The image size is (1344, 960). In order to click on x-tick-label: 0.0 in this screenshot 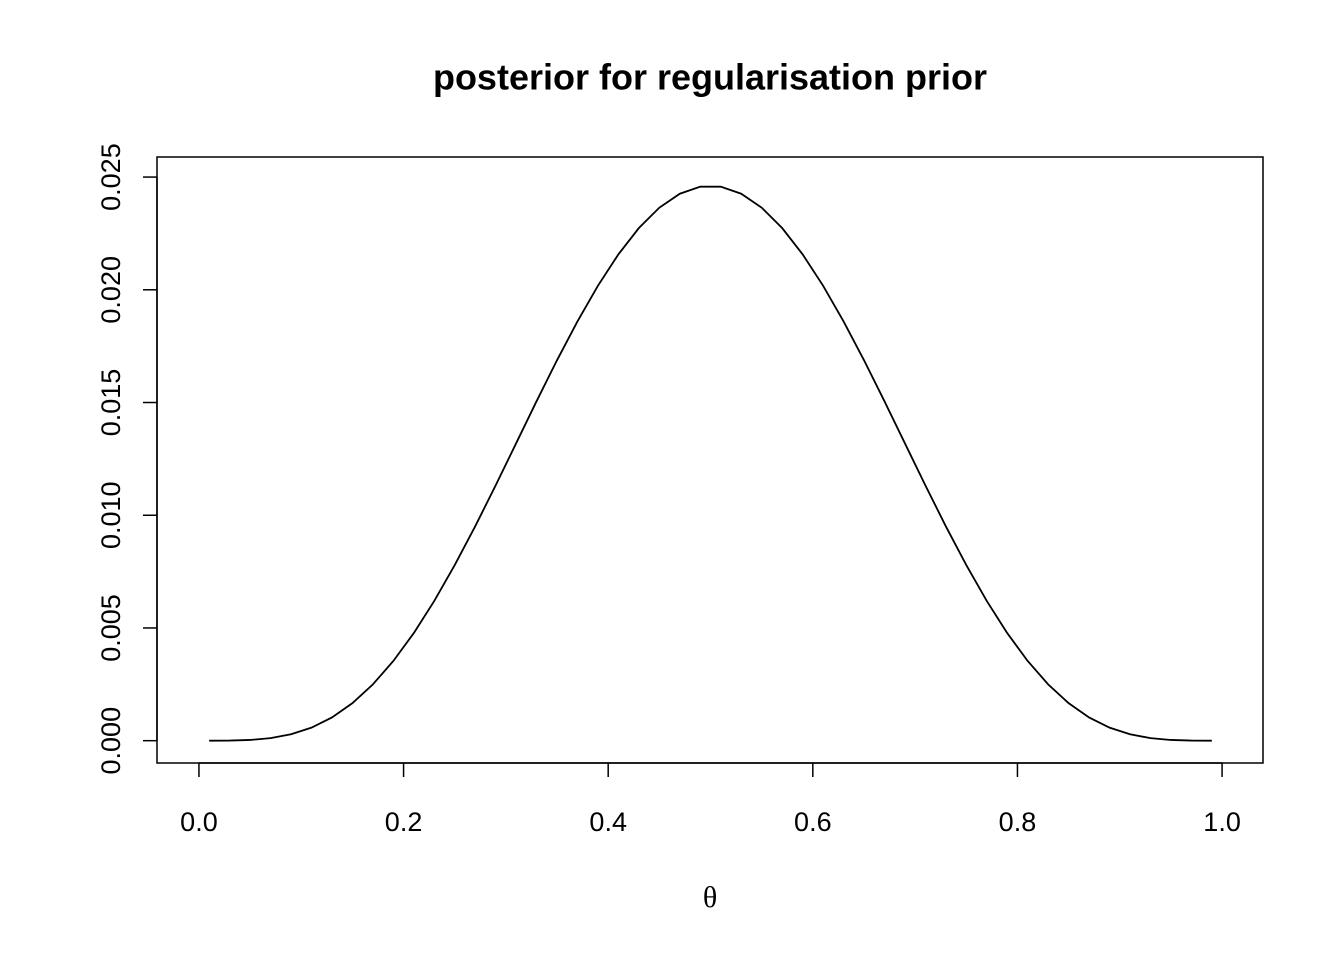, I will do `click(199, 822)`.